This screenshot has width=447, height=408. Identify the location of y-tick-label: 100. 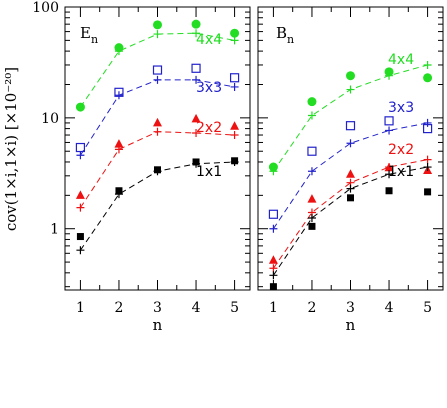
(45, 8).